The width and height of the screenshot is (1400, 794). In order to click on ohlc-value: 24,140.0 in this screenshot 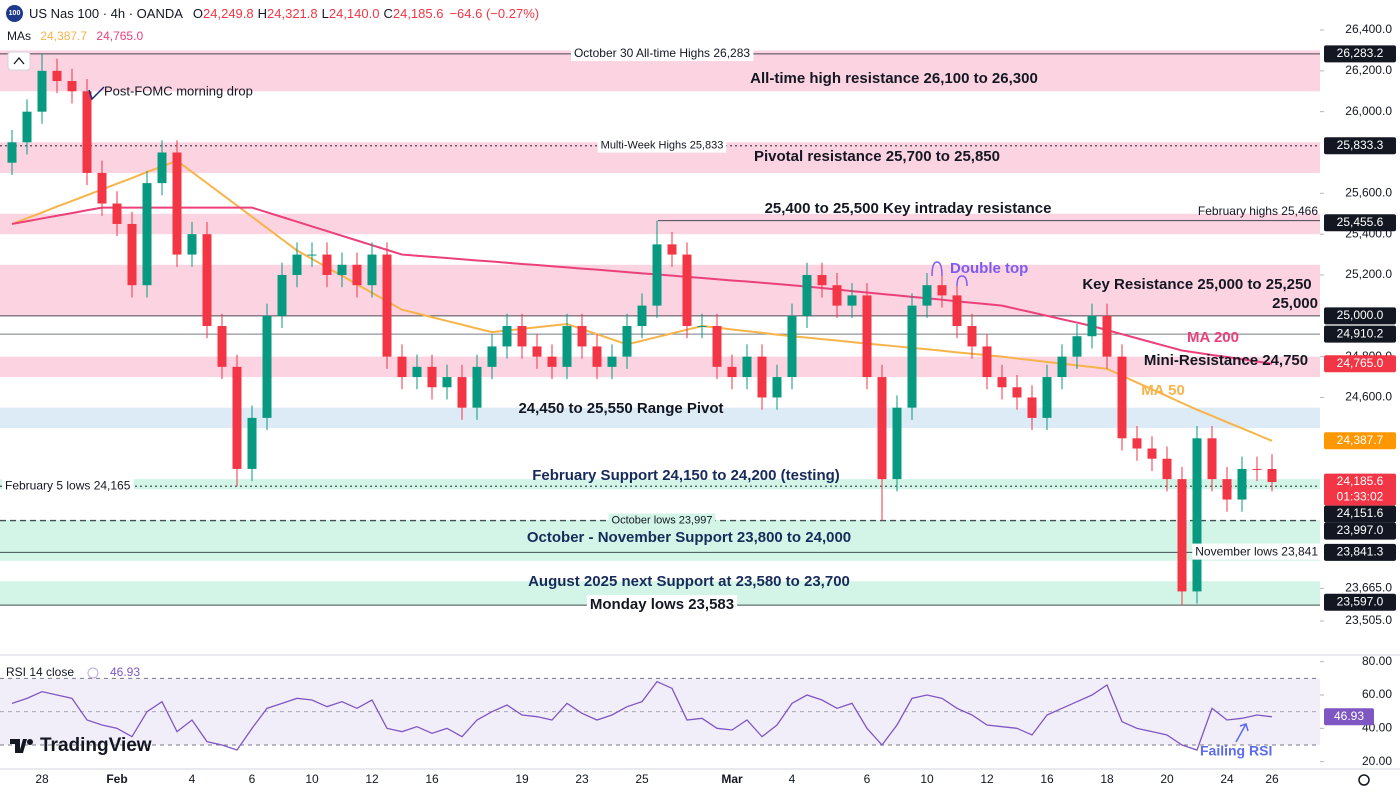, I will do `click(354, 13)`.